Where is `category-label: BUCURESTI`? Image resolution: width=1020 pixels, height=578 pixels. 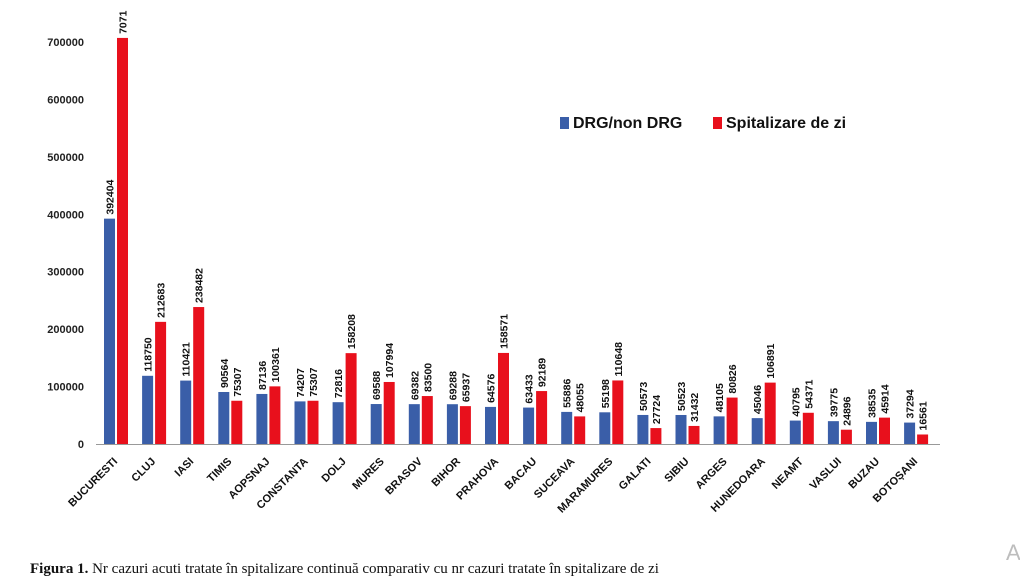 category-label: BUCURESTI is located at coordinates (93, 483).